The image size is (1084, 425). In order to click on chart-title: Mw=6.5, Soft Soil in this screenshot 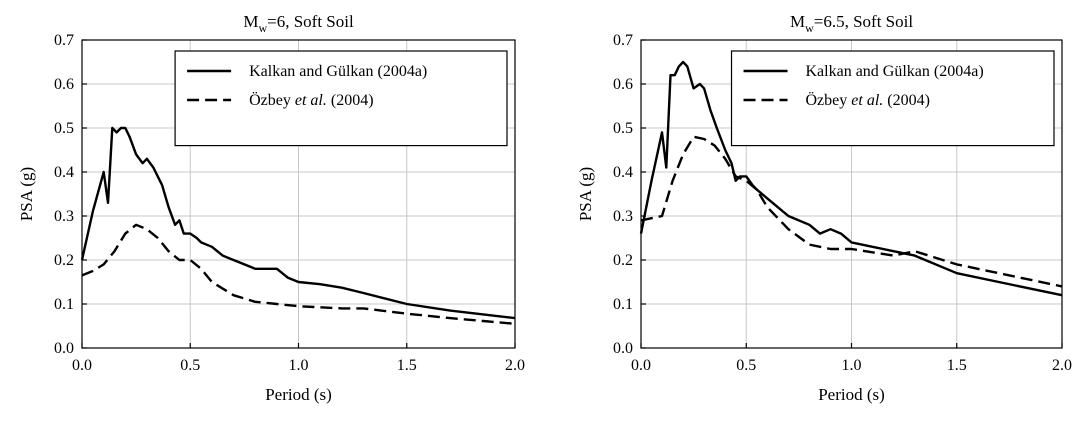, I will do `click(851, 23)`.